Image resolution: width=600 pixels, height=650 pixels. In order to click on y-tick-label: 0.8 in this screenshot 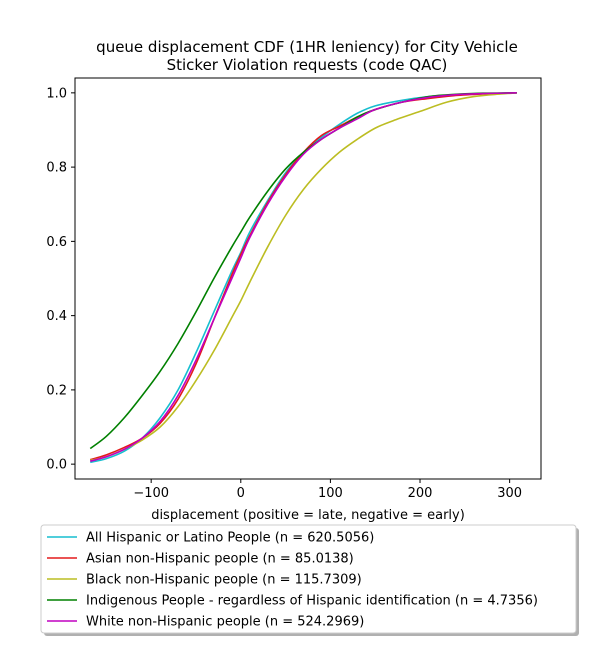, I will do `click(56, 168)`.